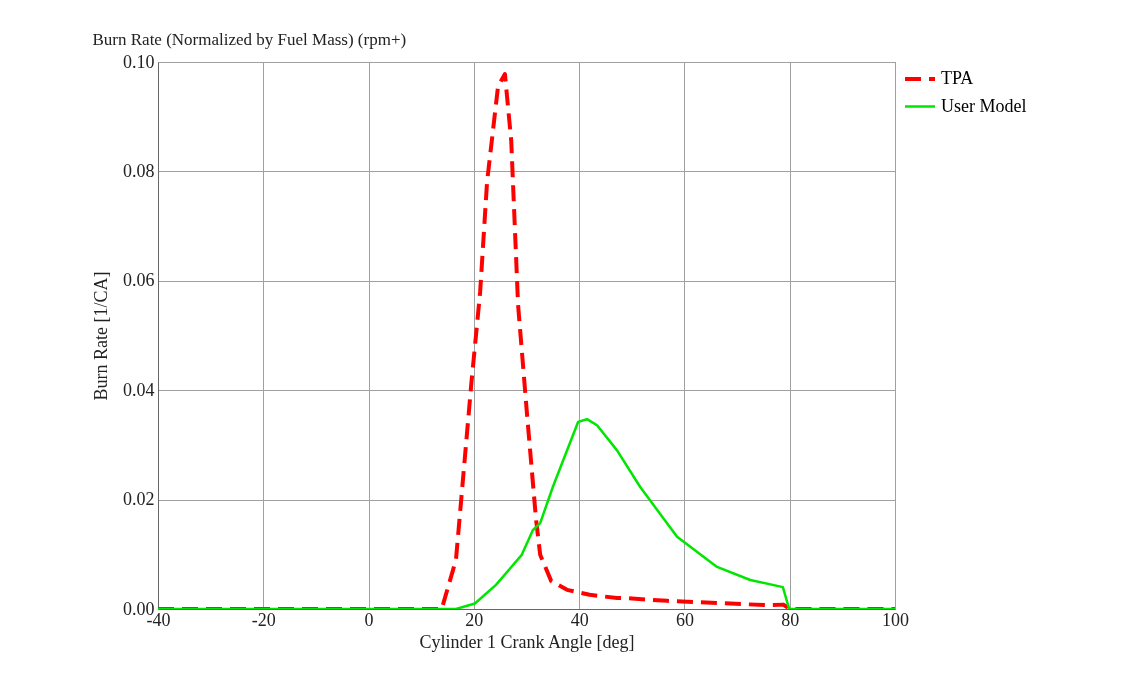  I want to click on y-tick-label: 0.08, so click(139, 170).